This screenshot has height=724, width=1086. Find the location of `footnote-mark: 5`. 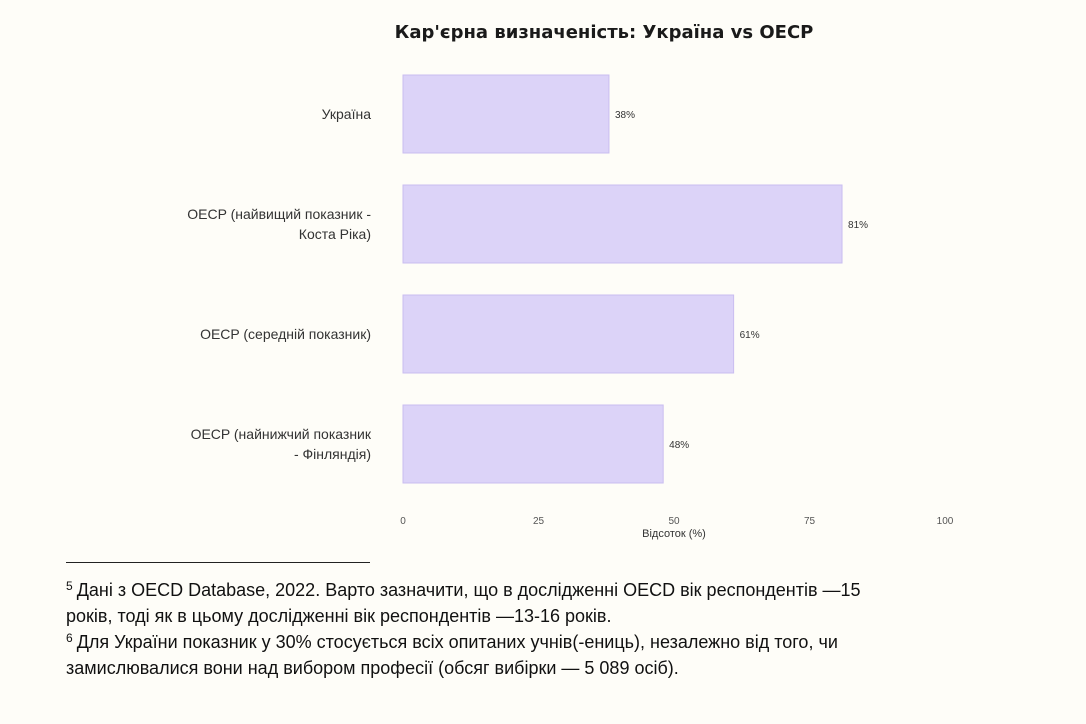

footnote-mark: 5 is located at coordinates (69, 586).